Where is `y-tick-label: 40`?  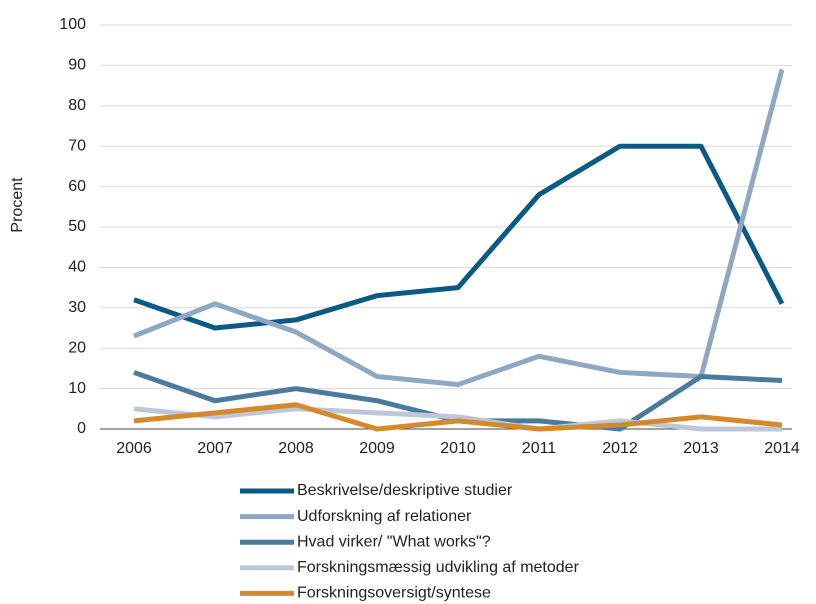 y-tick-label: 40 is located at coordinates (77, 267).